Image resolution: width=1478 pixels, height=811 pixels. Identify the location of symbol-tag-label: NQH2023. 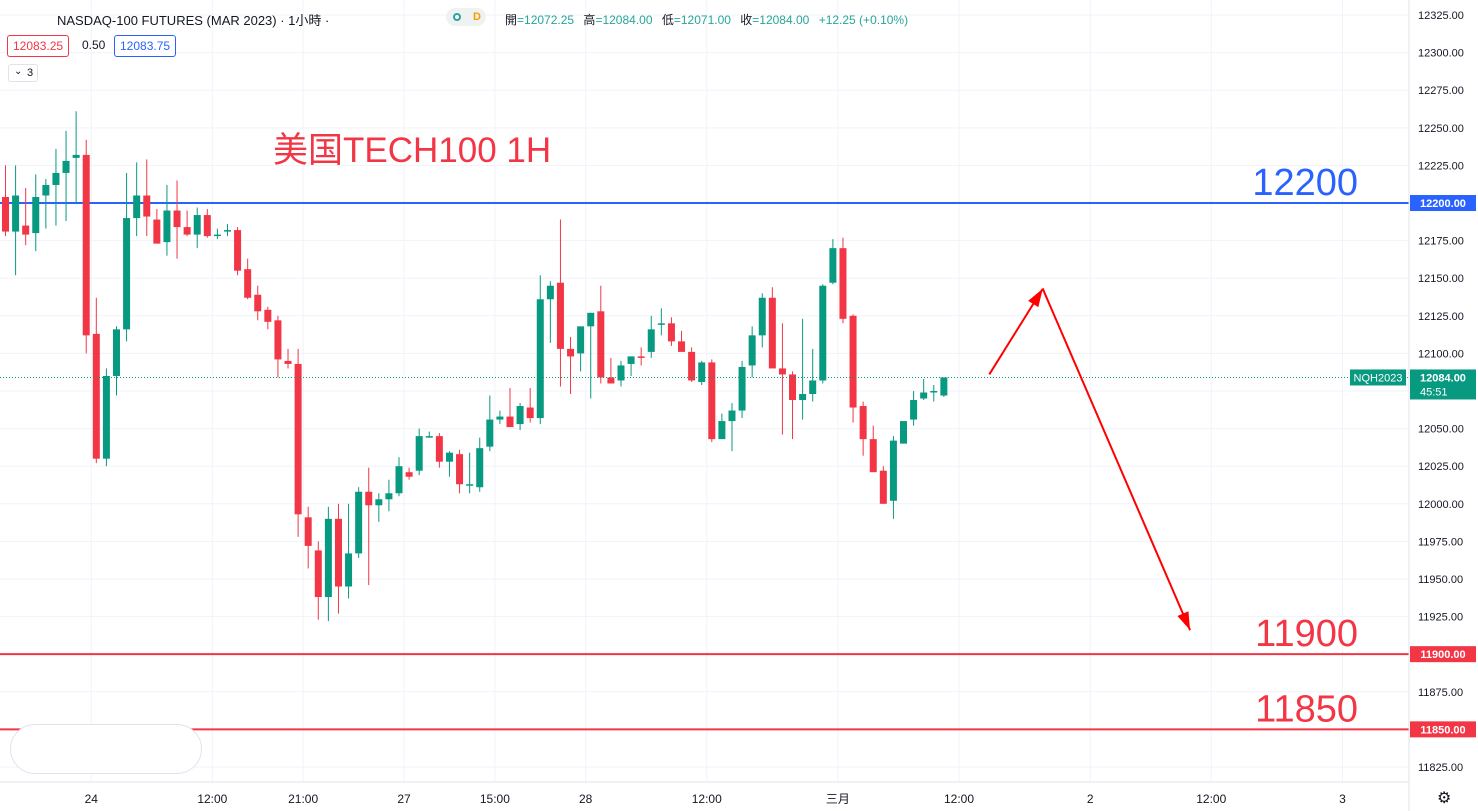
(1378, 378).